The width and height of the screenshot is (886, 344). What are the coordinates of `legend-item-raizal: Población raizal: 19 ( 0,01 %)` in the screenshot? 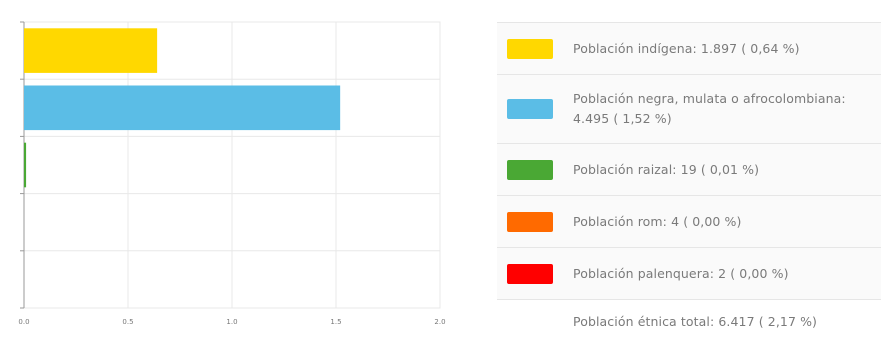 It's located at (689, 170).